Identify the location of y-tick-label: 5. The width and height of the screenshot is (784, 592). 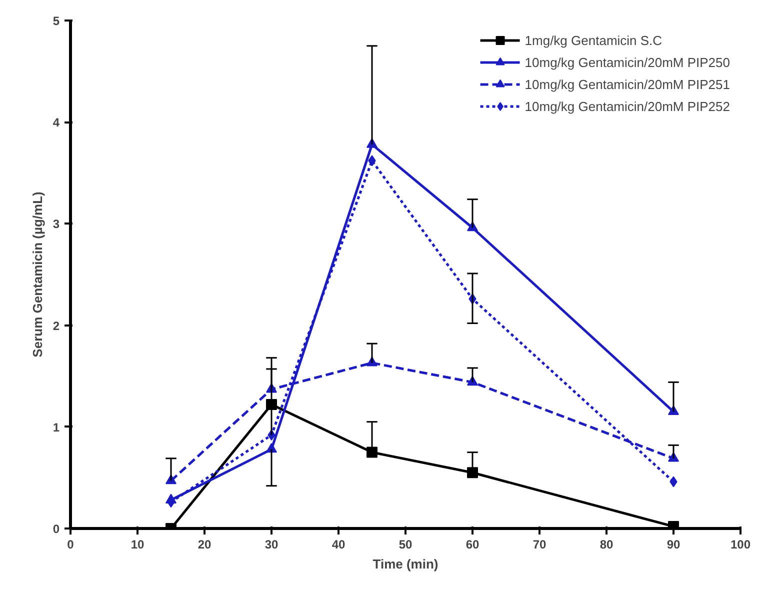
(56, 21).